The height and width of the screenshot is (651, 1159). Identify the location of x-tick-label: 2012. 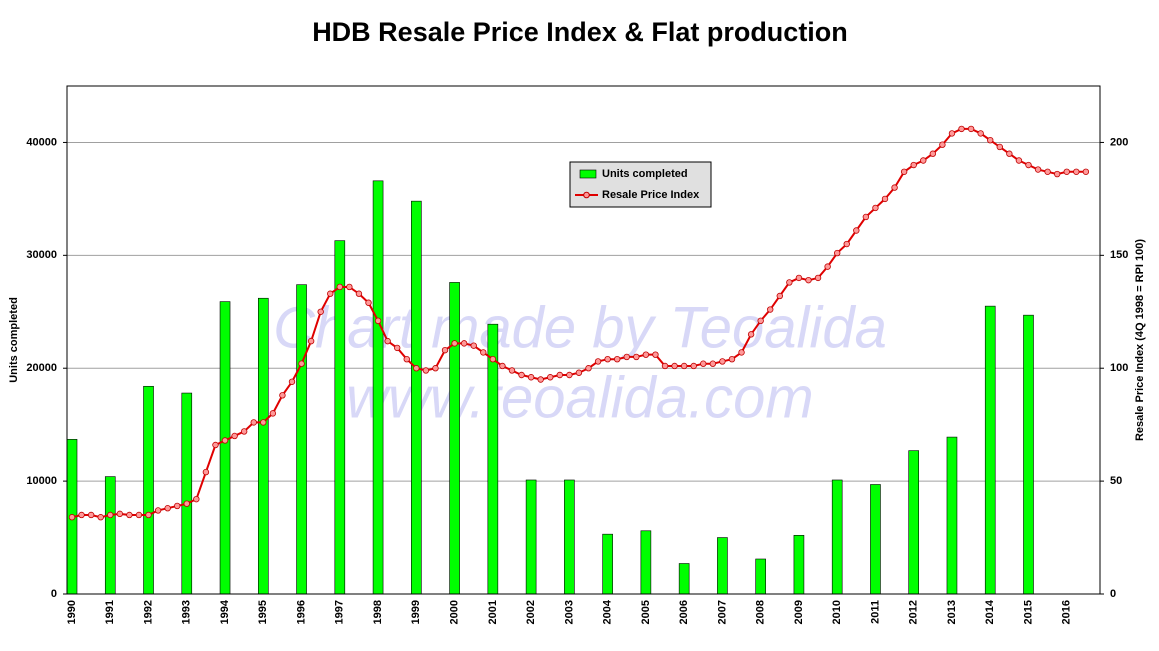
(914, 612).